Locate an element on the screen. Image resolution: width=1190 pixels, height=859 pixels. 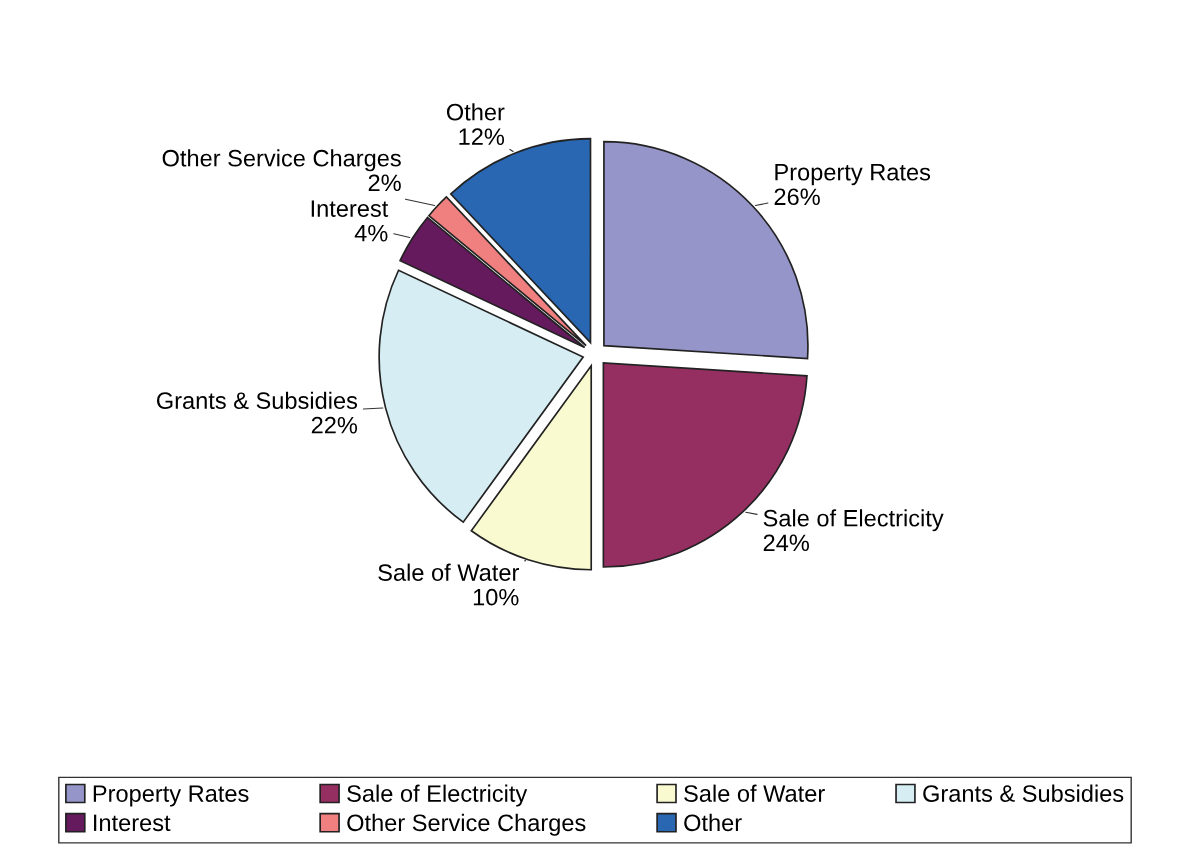
slice-label: Interest is located at coordinates (350, 208).